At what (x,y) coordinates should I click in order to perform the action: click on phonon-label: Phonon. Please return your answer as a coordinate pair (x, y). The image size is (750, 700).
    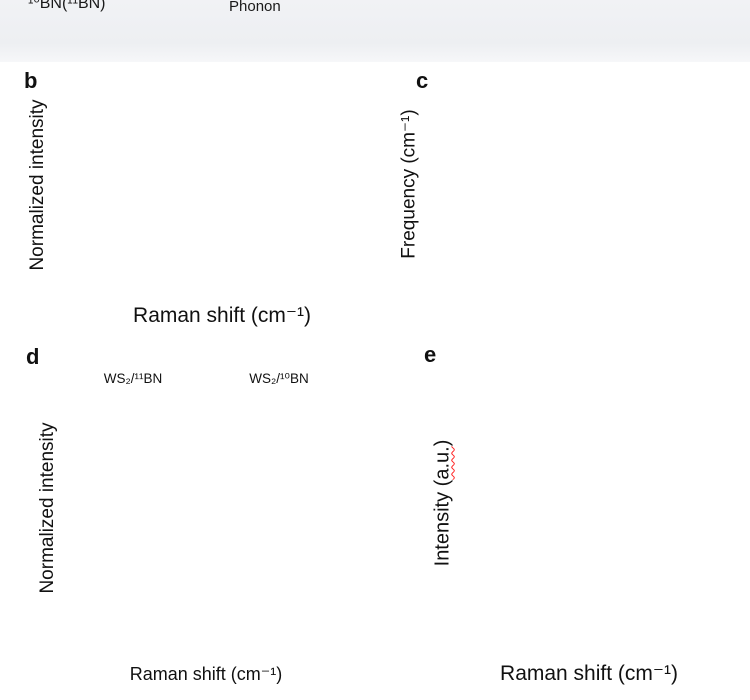
    Looking at the image, I should click on (255, 7).